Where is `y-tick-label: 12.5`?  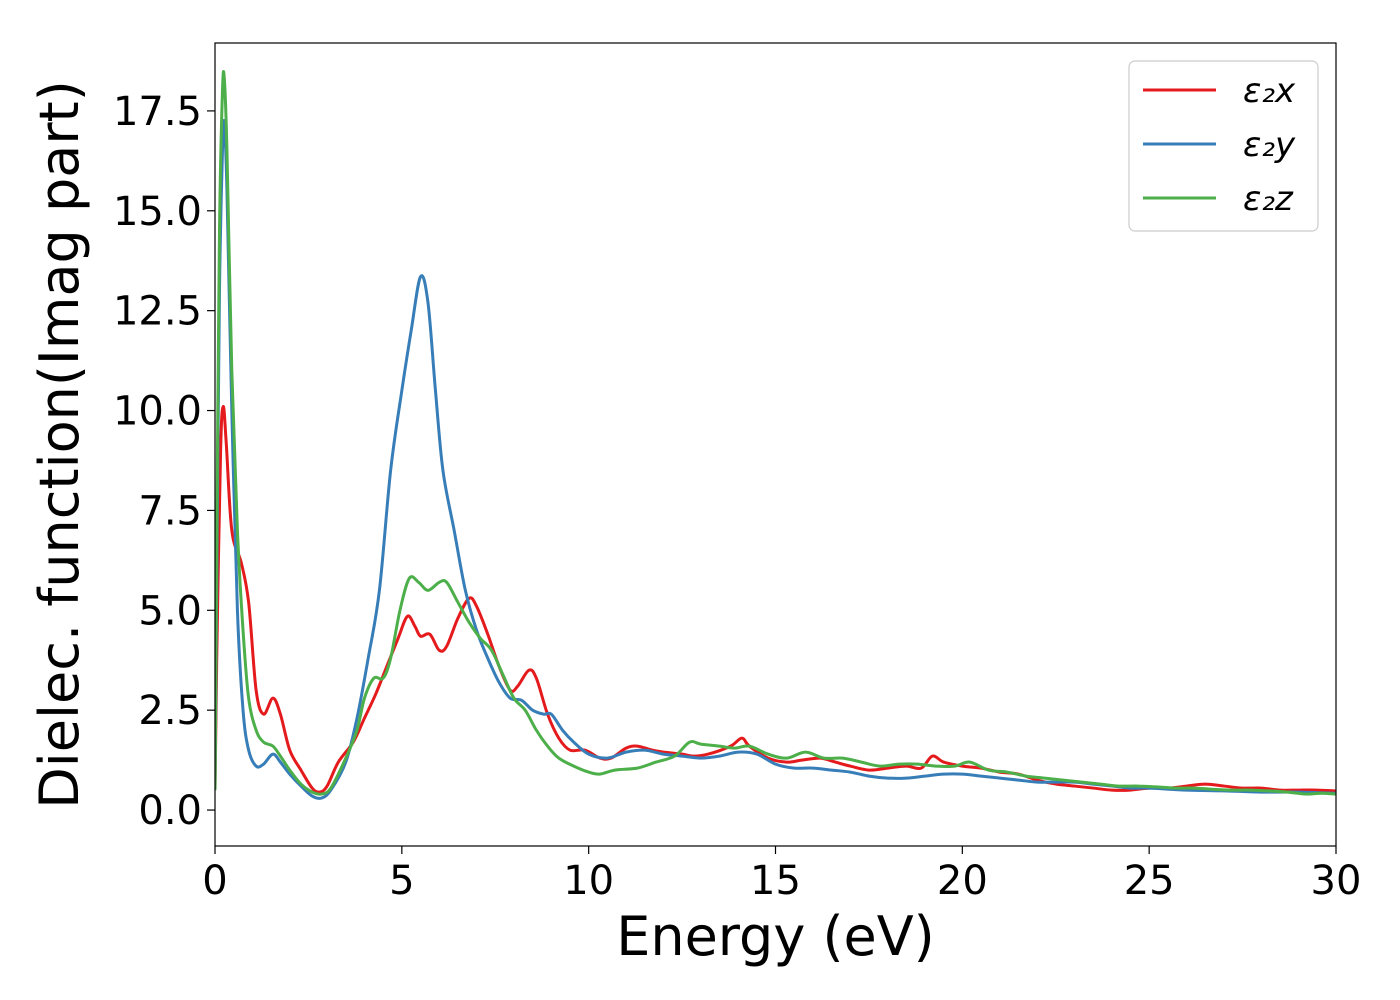 y-tick-label: 12.5 is located at coordinates (157, 312).